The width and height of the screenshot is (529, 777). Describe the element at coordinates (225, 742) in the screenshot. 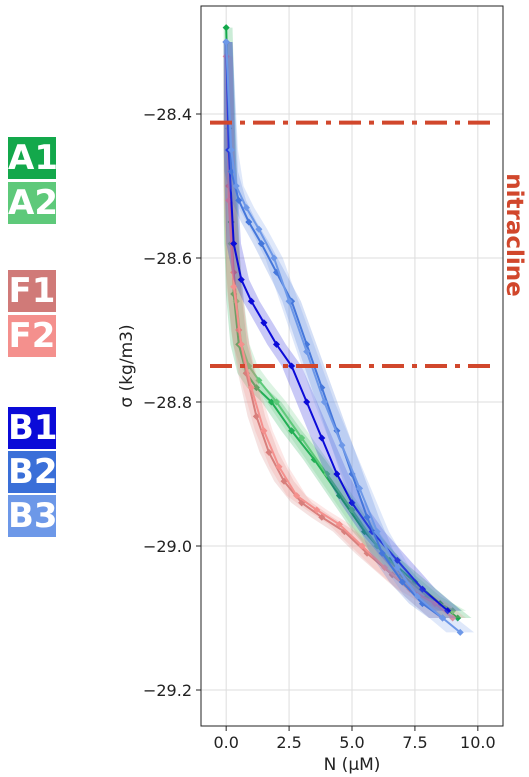

I see `x-tick-label: 0.0` at that location.